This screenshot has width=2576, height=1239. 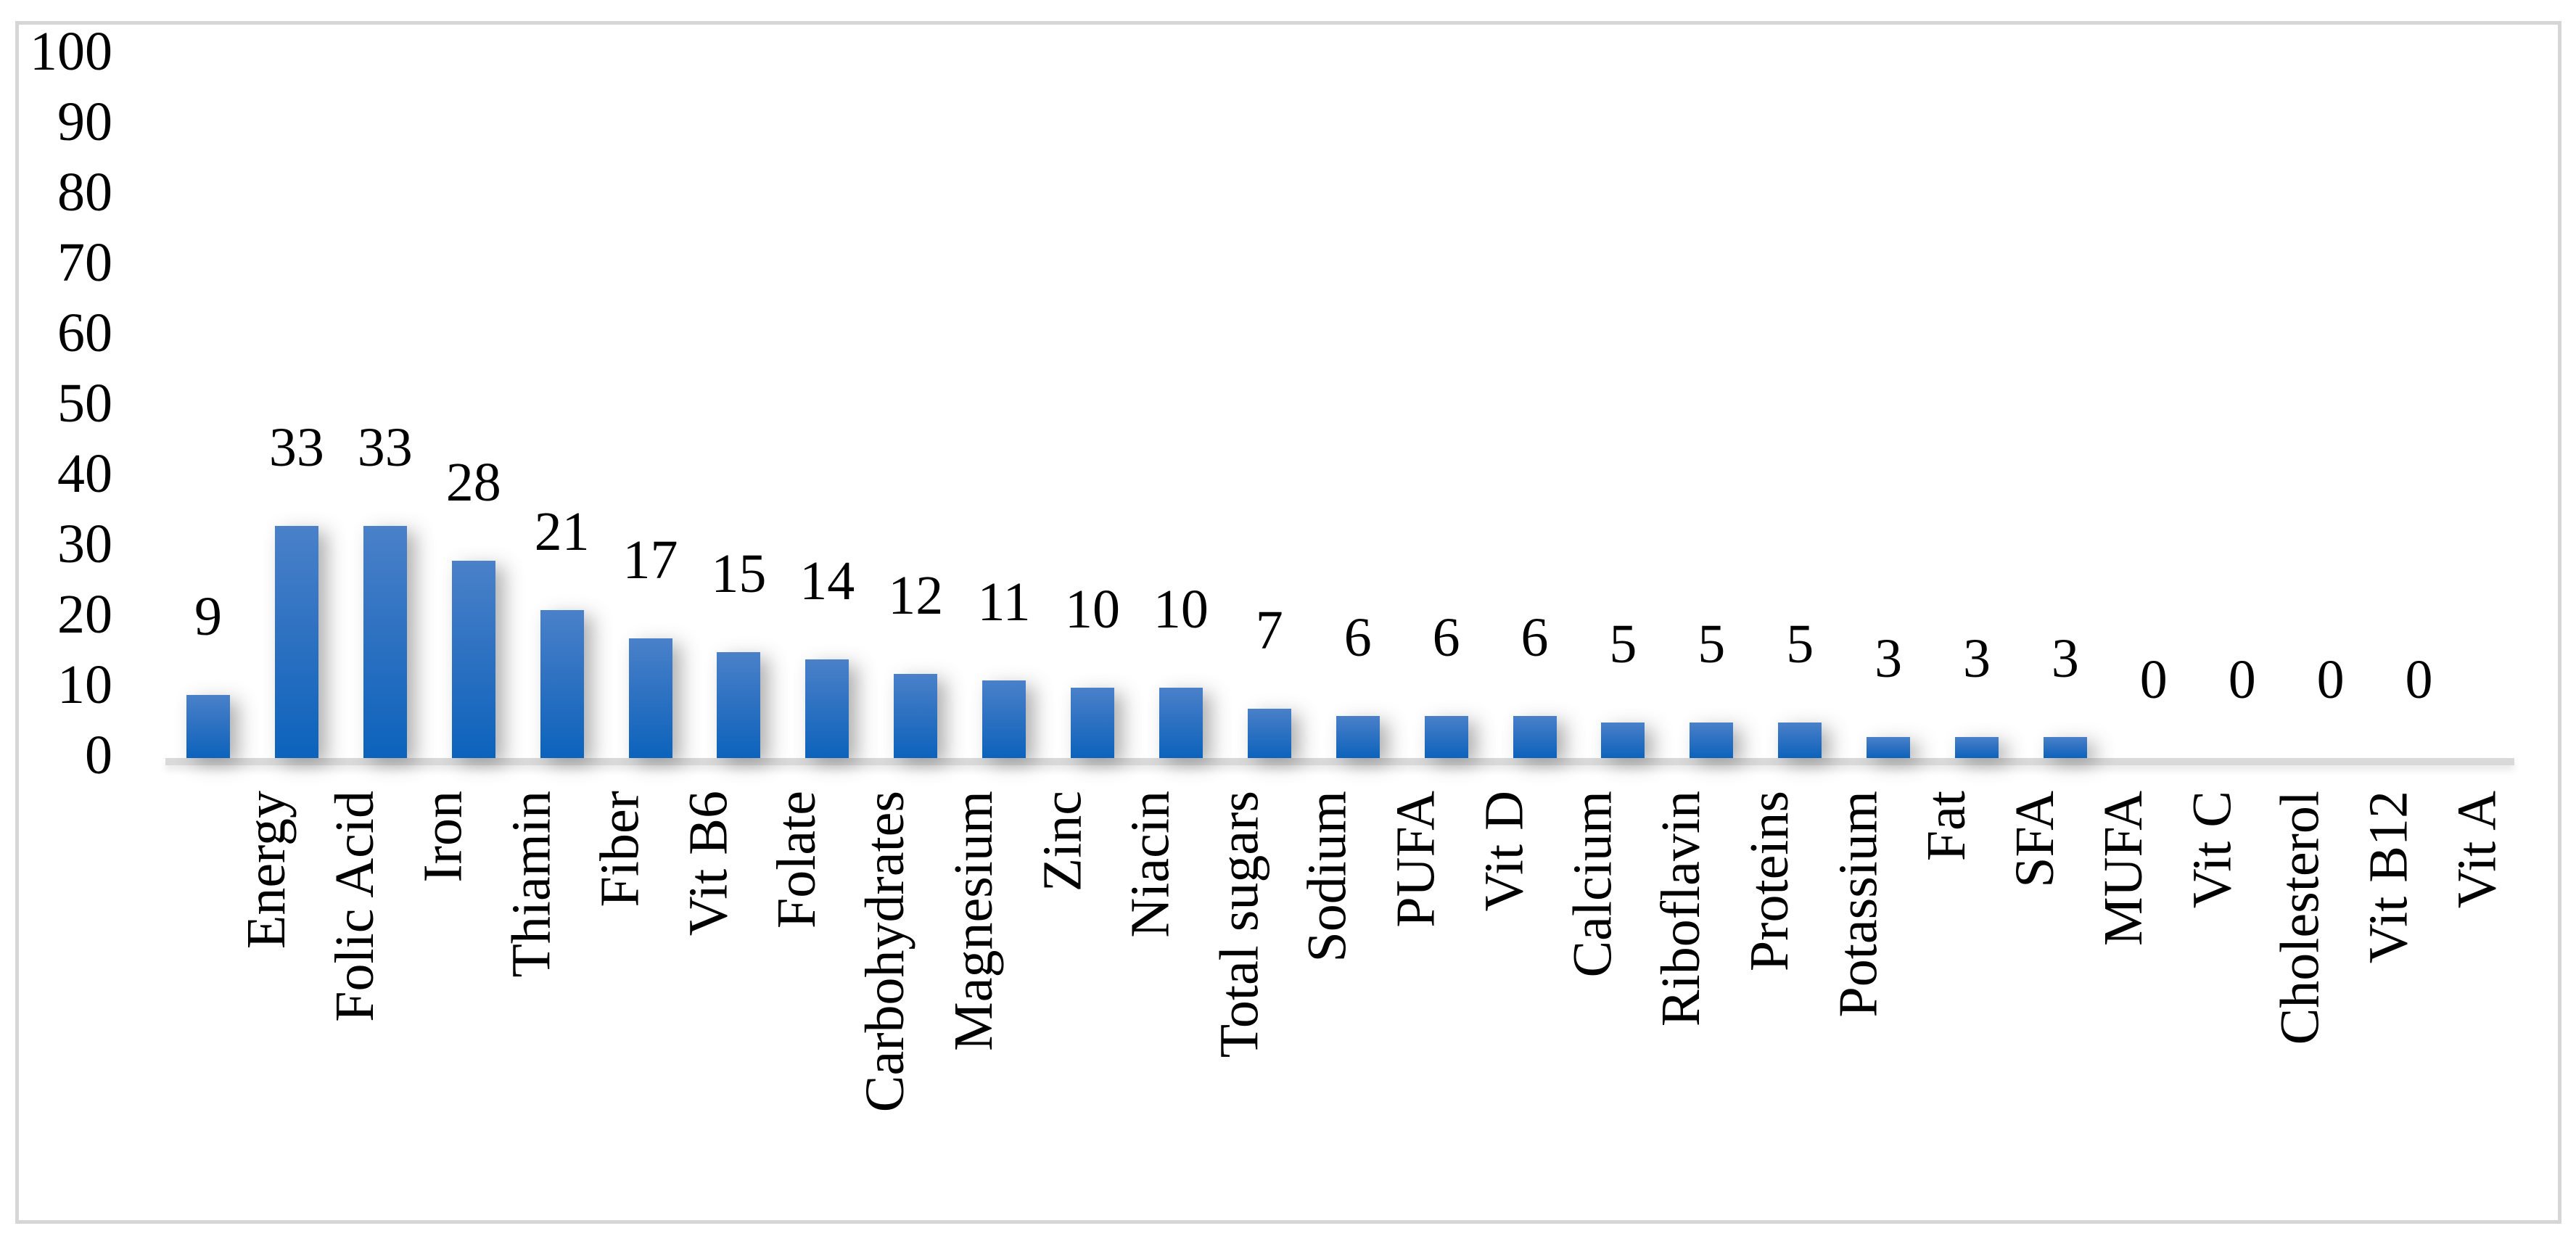 What do you see at coordinates (1150, 864) in the screenshot?
I see `x-category-label: Niacin` at bounding box center [1150, 864].